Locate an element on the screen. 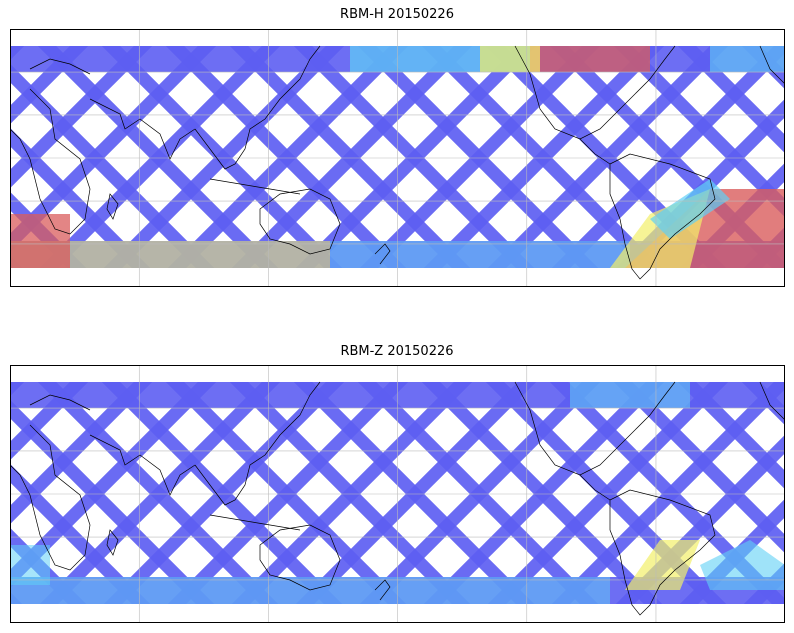  panel-title-rbm-z: RBM-Z 20150226 is located at coordinates (397, 351).